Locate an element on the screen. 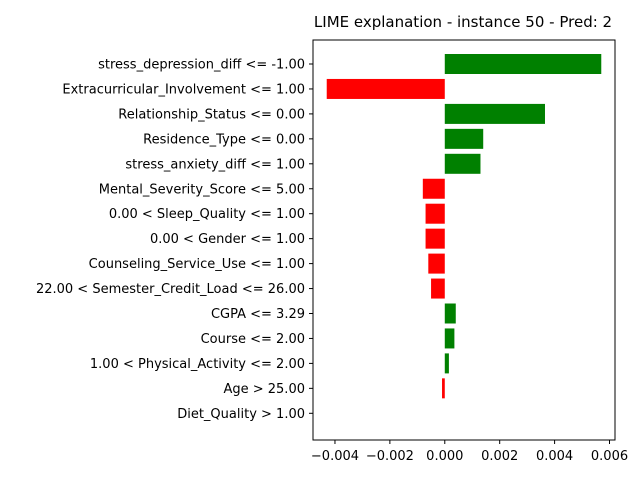 Image resolution: width=640 pixels, height=480 pixels. x-tick-label: −0.004 is located at coordinates (335, 456).